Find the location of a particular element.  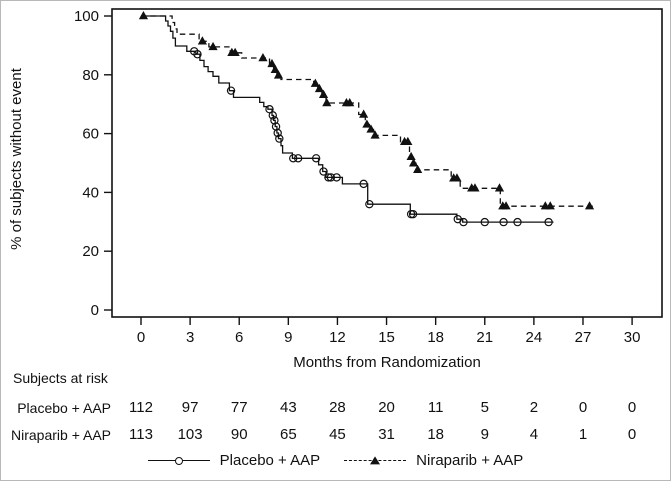

risk-row-niraparib: 113 103 90 65 45 31 18 9 4 1 0 is located at coordinates (382, 434).